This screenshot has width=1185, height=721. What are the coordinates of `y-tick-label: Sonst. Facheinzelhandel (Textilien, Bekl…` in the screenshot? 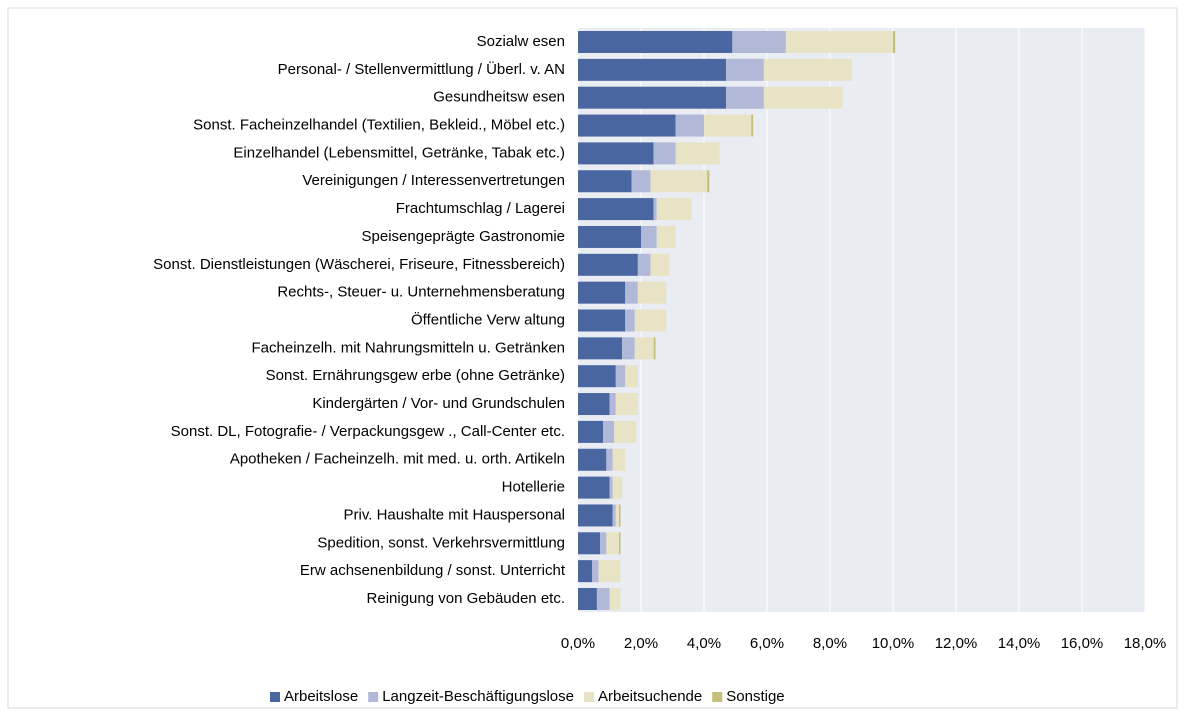 It's located at (379, 125).